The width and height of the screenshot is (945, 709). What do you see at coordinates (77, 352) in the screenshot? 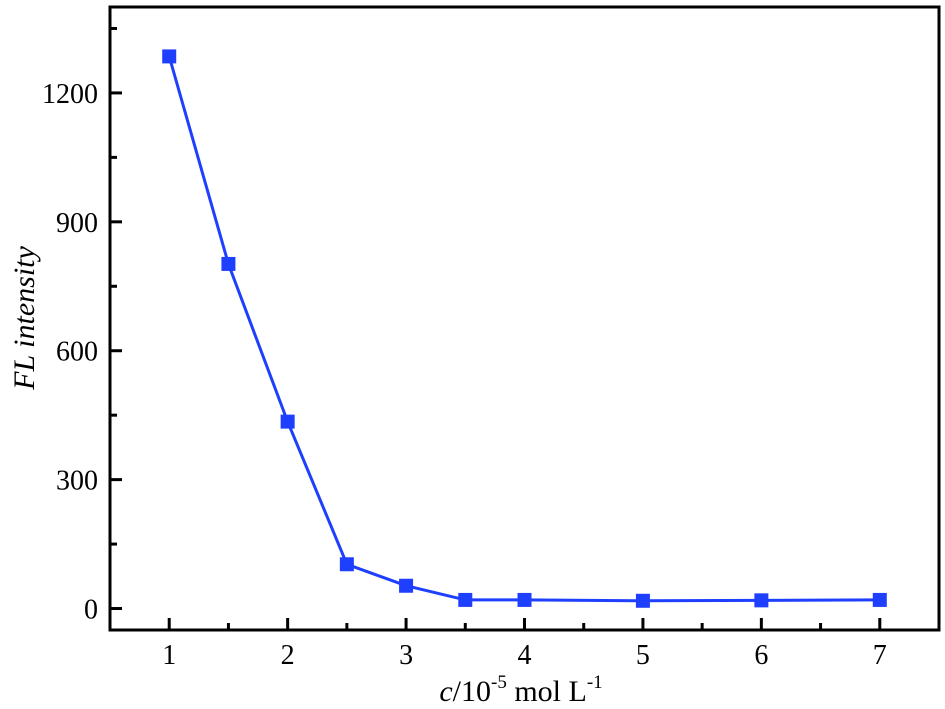
I see `y-tick-label: 600` at bounding box center [77, 352].